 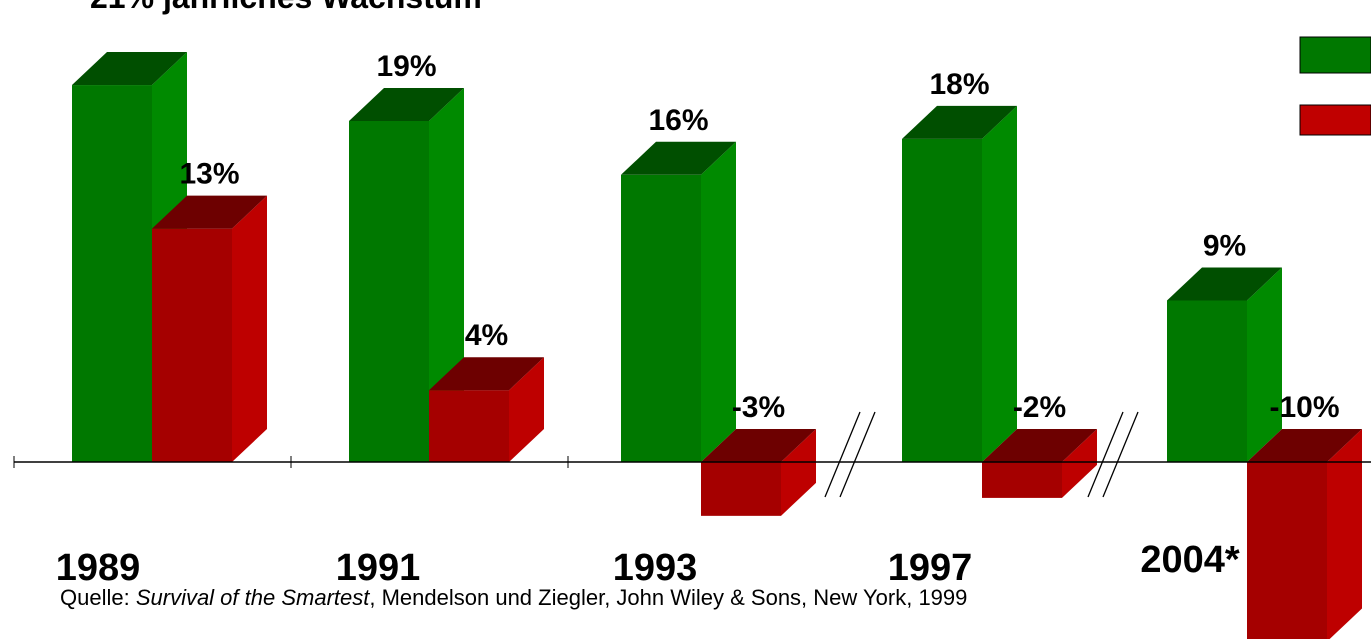 What do you see at coordinates (758, 407) in the screenshot?
I see `data-label: -3%` at bounding box center [758, 407].